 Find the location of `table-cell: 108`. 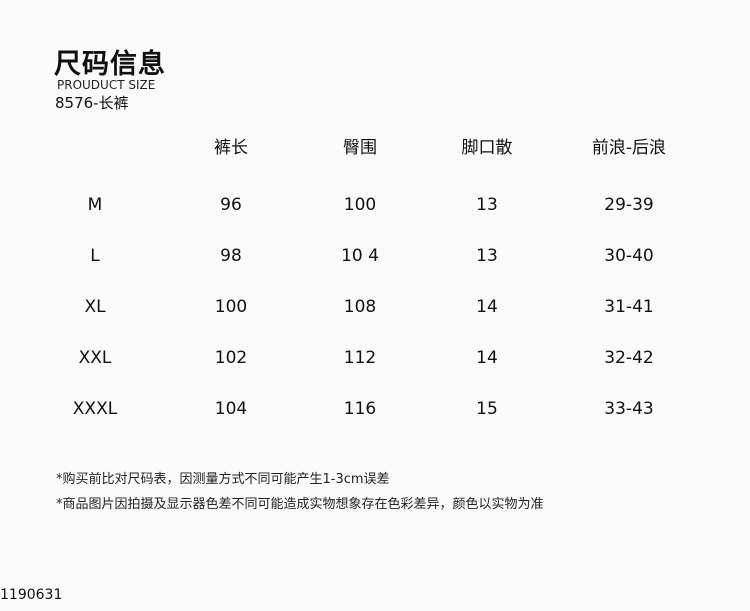

table-cell: 108 is located at coordinates (360, 307).